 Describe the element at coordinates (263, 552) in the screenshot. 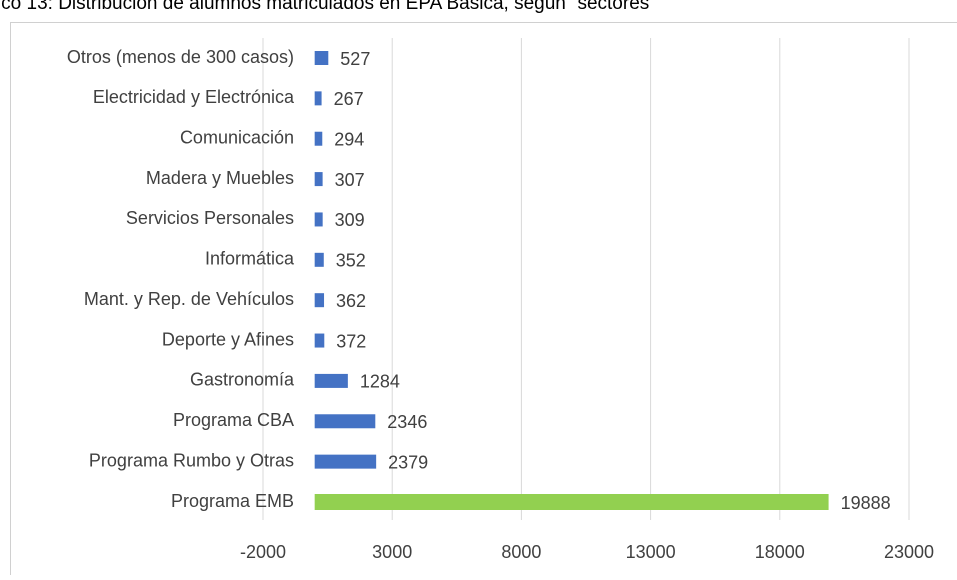

I see `x-tick-label: -2000` at that location.